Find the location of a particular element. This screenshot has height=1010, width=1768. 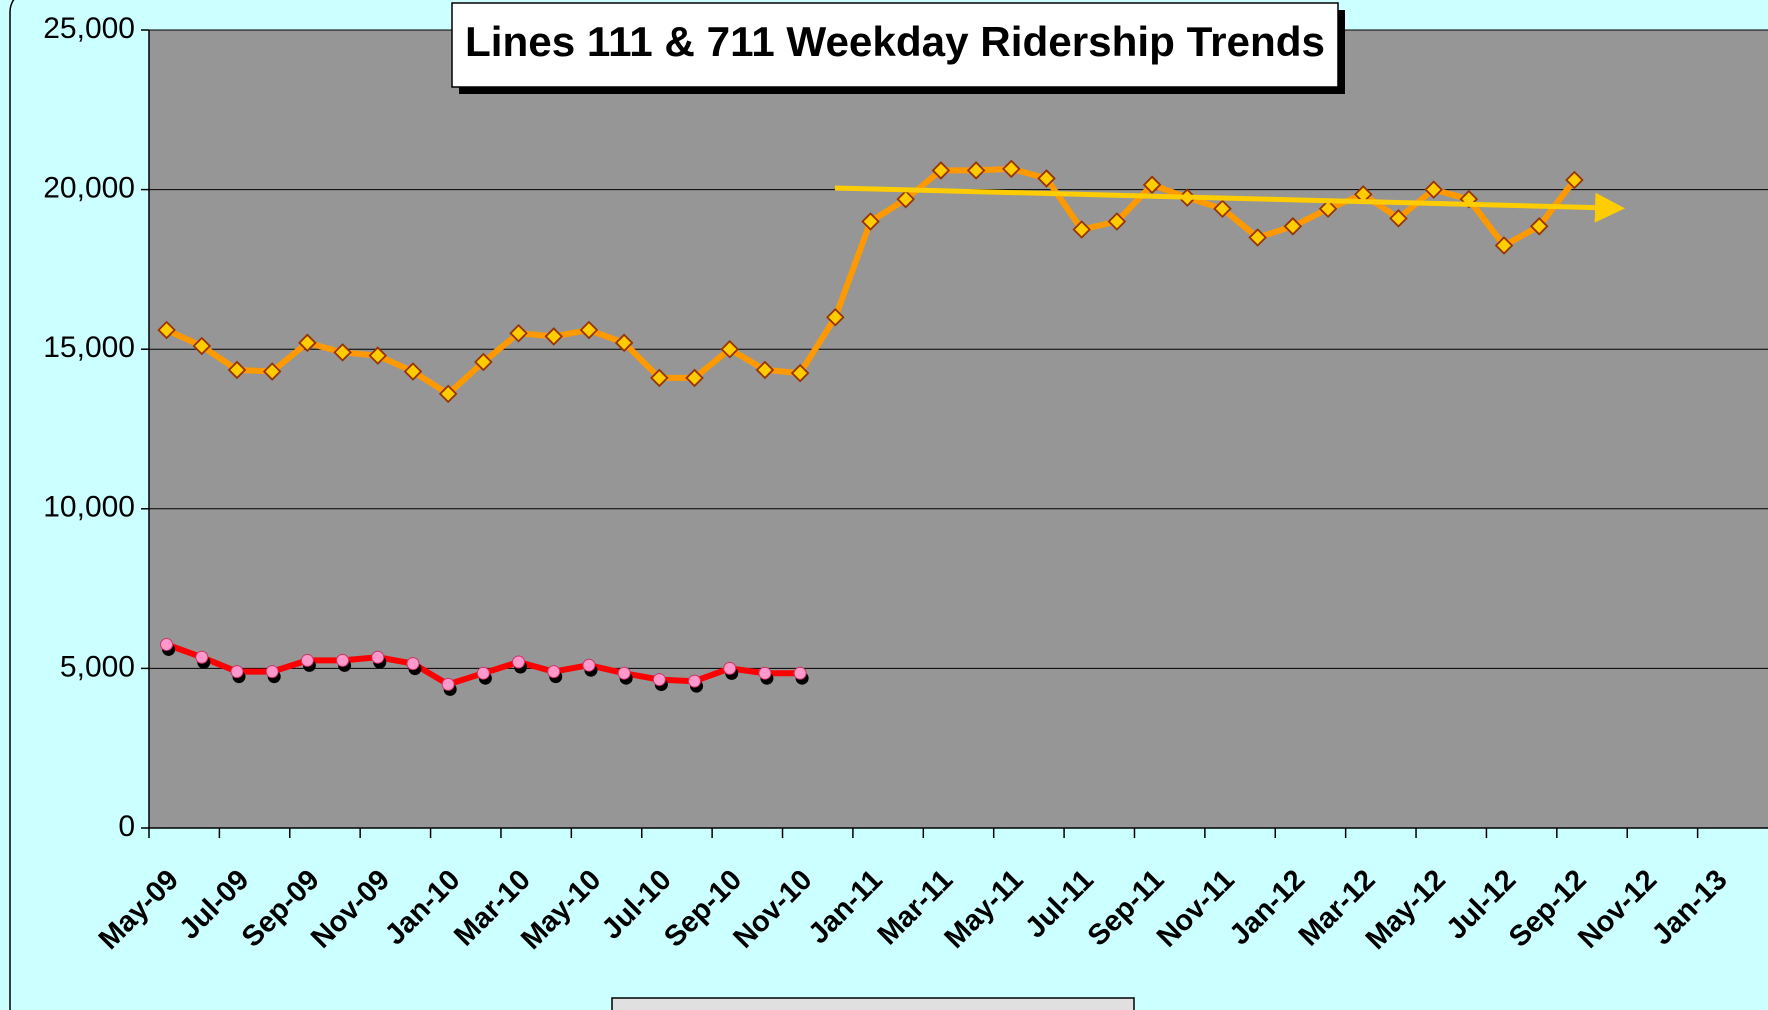

trend-arrow is located at coordinates (1229, 204).